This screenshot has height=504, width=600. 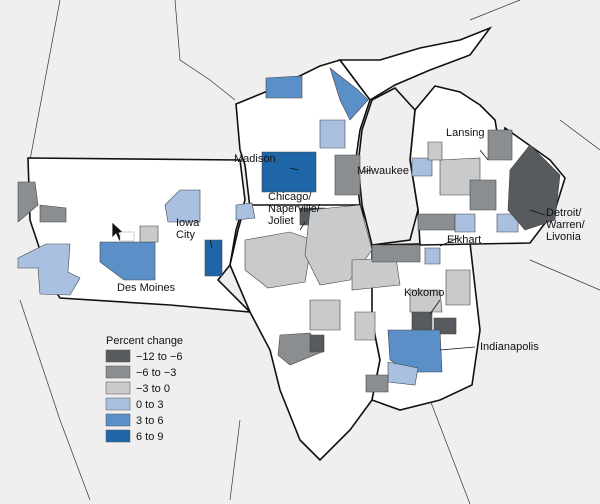 What do you see at coordinates (465, 133) in the screenshot?
I see `city-label: Lansing` at bounding box center [465, 133].